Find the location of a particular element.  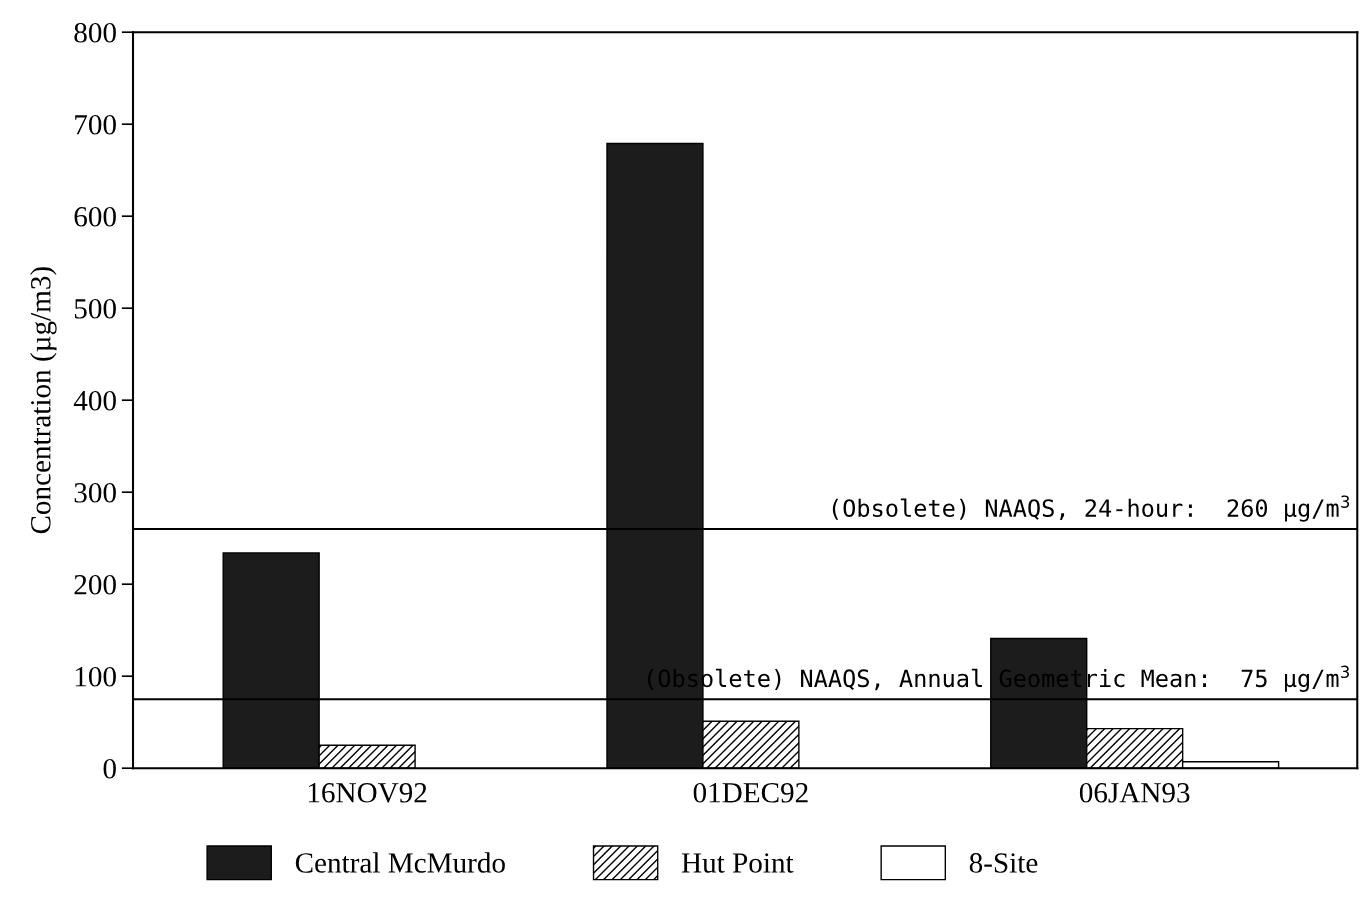

y-tick-label: 800 is located at coordinates (95, 32).